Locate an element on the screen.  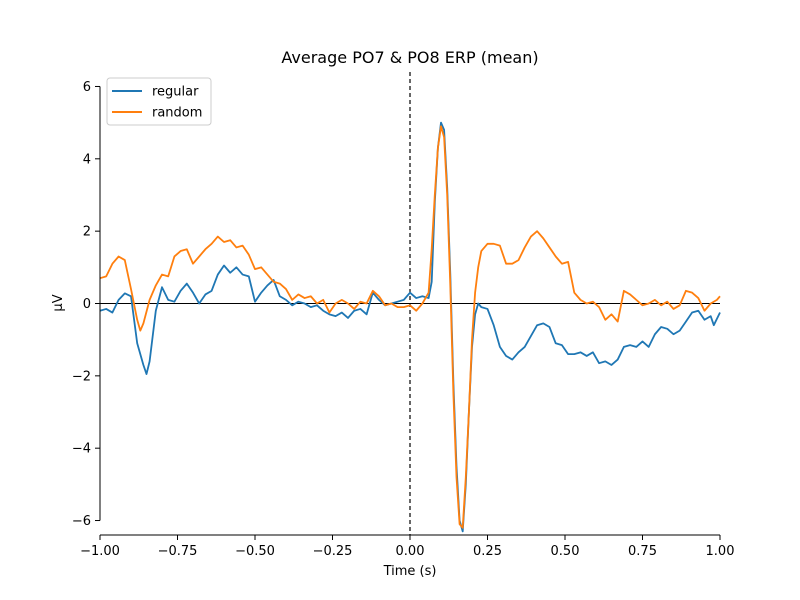
legend: regular random is located at coordinates (159, 101).